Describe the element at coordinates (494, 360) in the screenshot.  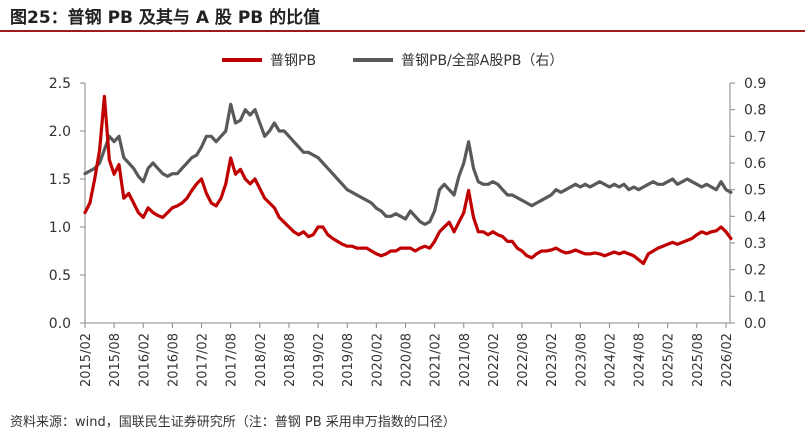
I see `x-axis-tick-label: 2022/02` at that location.